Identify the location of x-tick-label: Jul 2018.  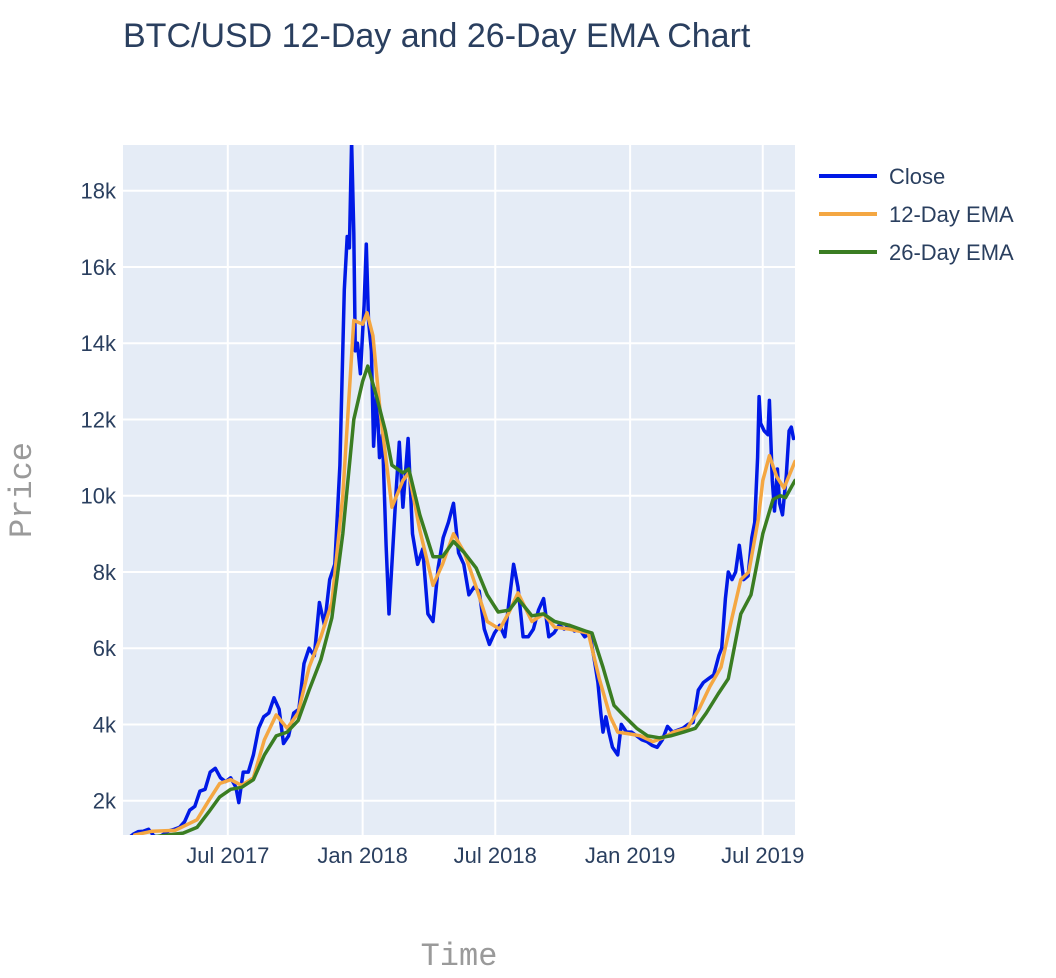
(495, 855).